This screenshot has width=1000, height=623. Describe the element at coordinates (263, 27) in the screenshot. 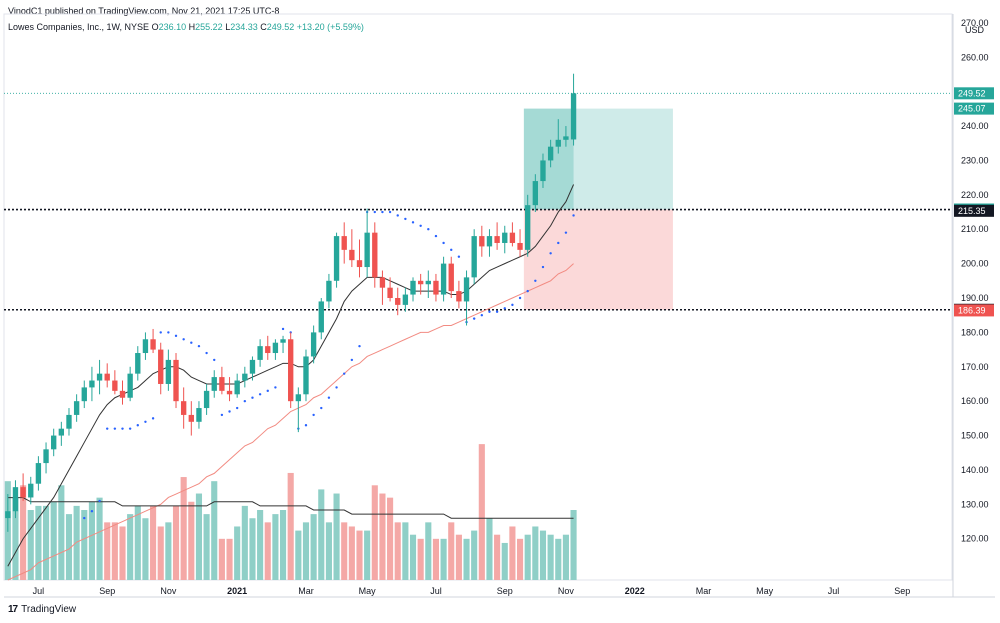

I see `ohlc-close-label: C` at that location.